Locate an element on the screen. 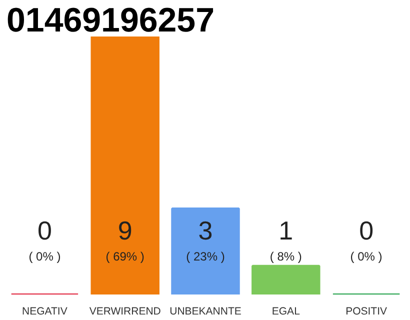  annotation: ( 8% ) is located at coordinates (286, 257).